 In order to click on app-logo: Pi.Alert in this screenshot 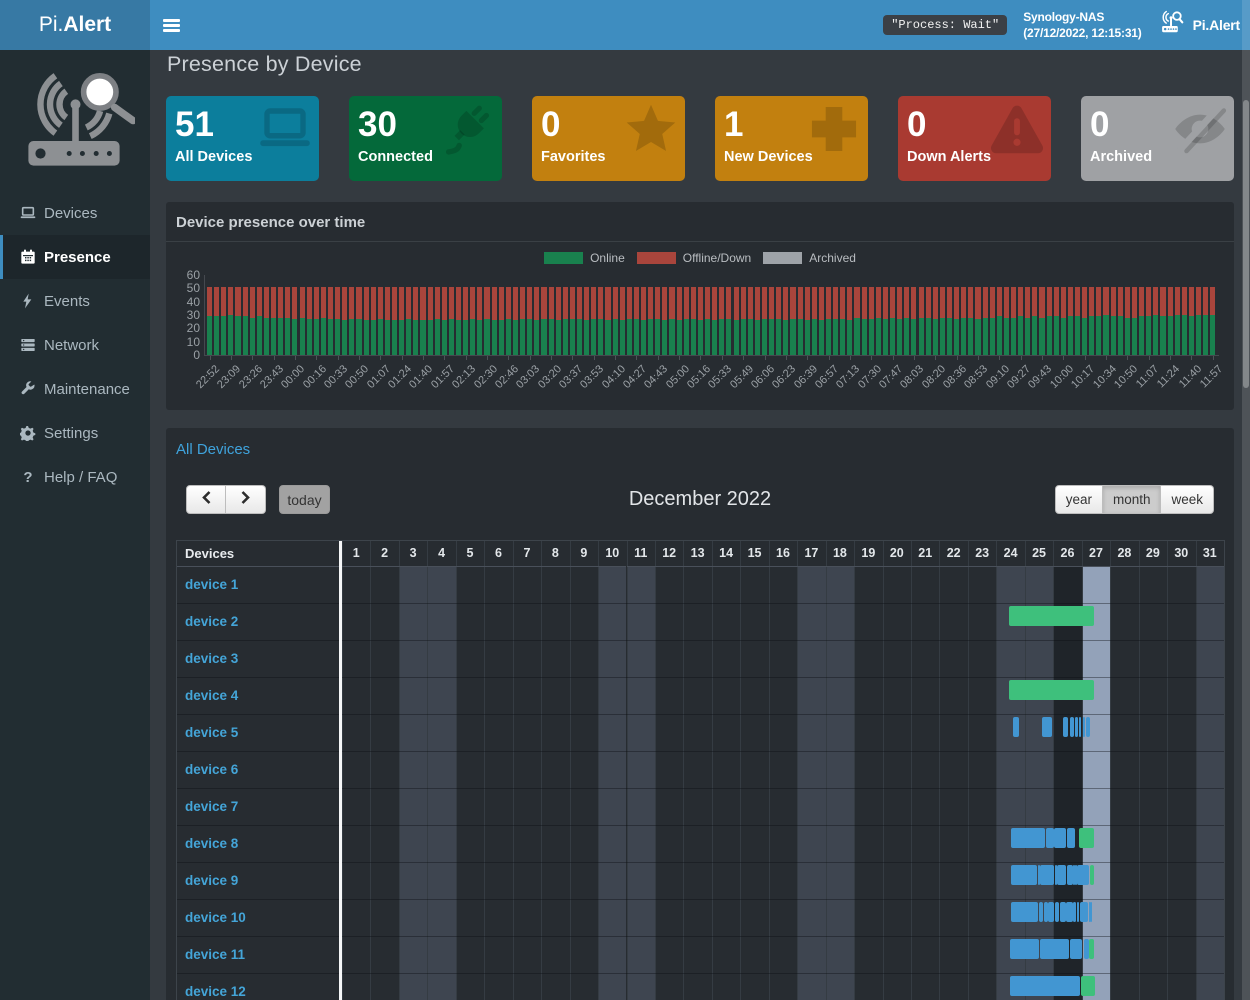, I will do `click(75, 25)`.